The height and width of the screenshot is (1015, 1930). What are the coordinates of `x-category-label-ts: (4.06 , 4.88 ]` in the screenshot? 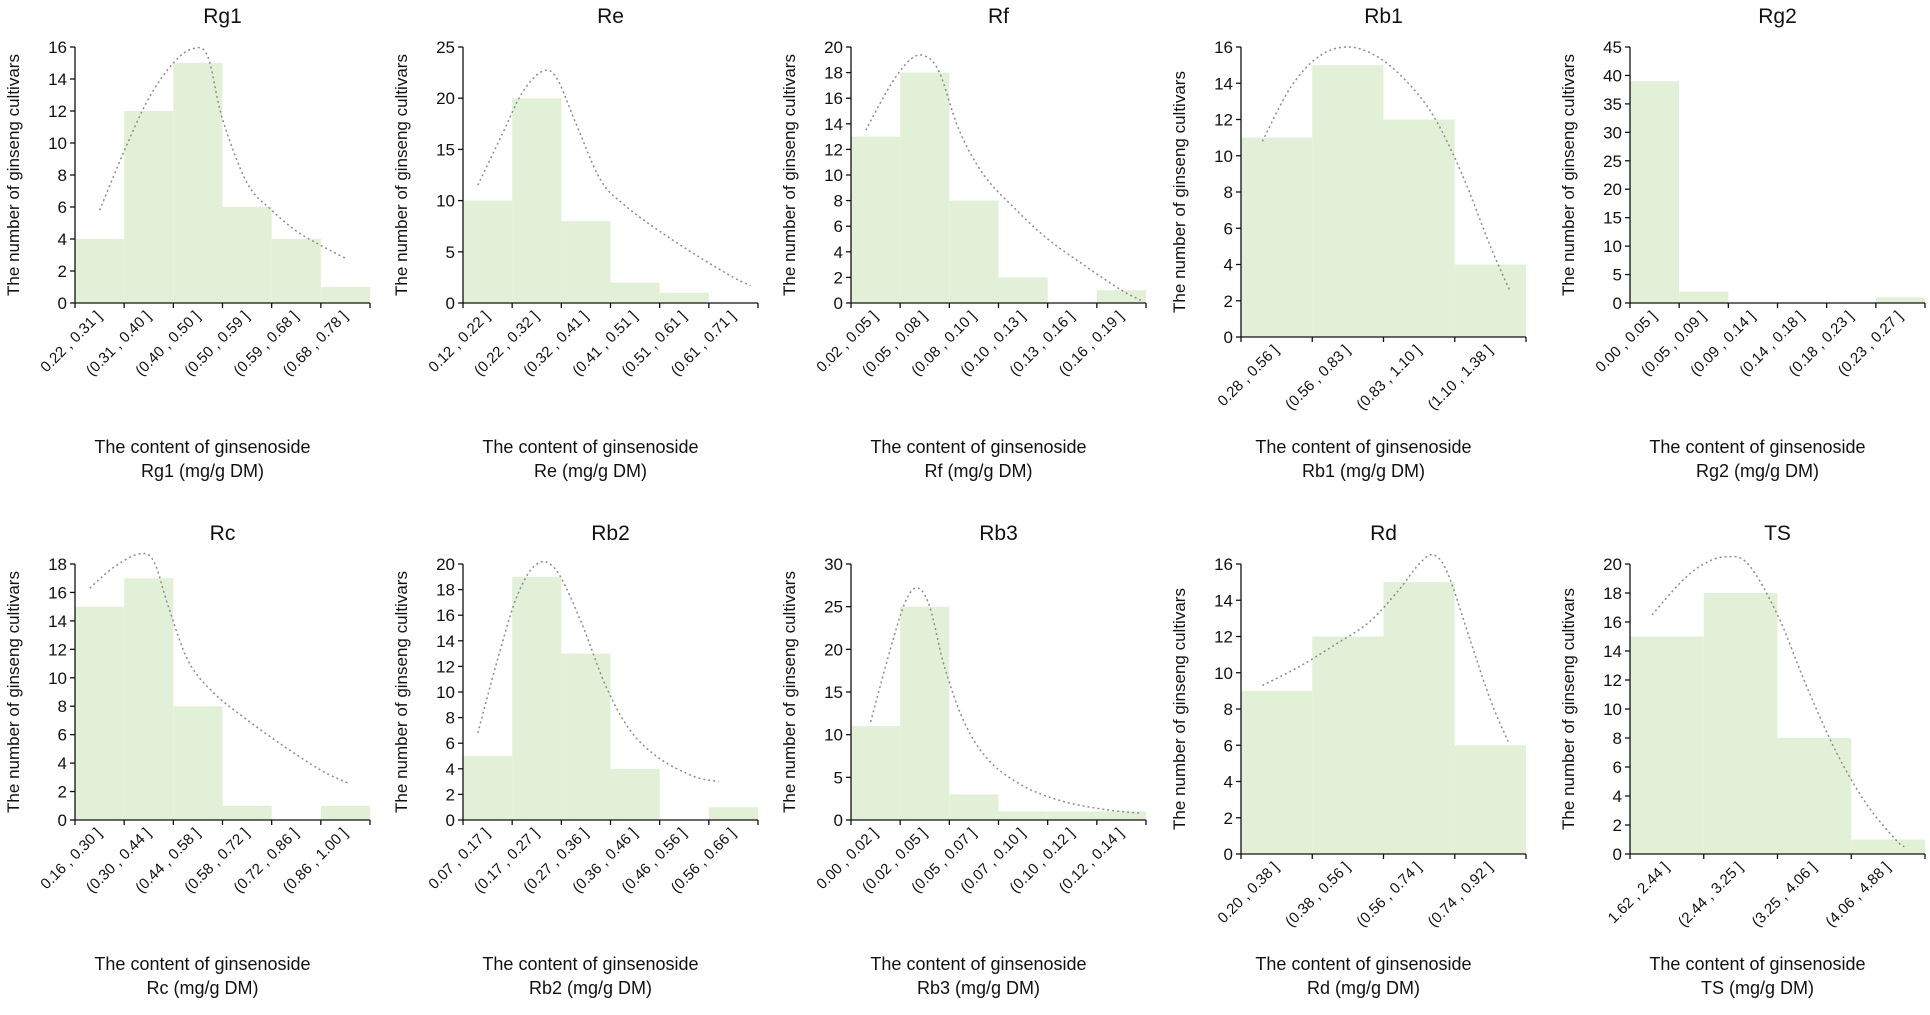 It's located at (1858, 895).